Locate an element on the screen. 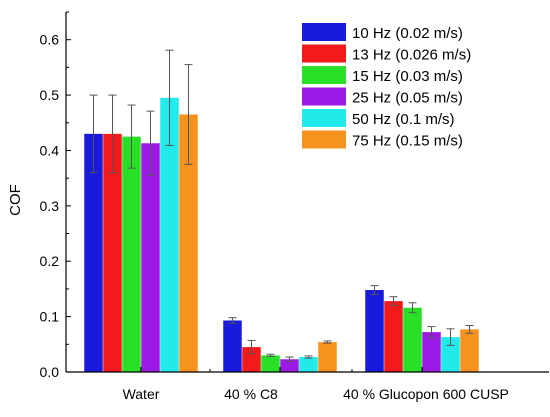 The image size is (550, 417). legend-label-4: 50 Hz (0.1 m/s) is located at coordinates (403, 119).